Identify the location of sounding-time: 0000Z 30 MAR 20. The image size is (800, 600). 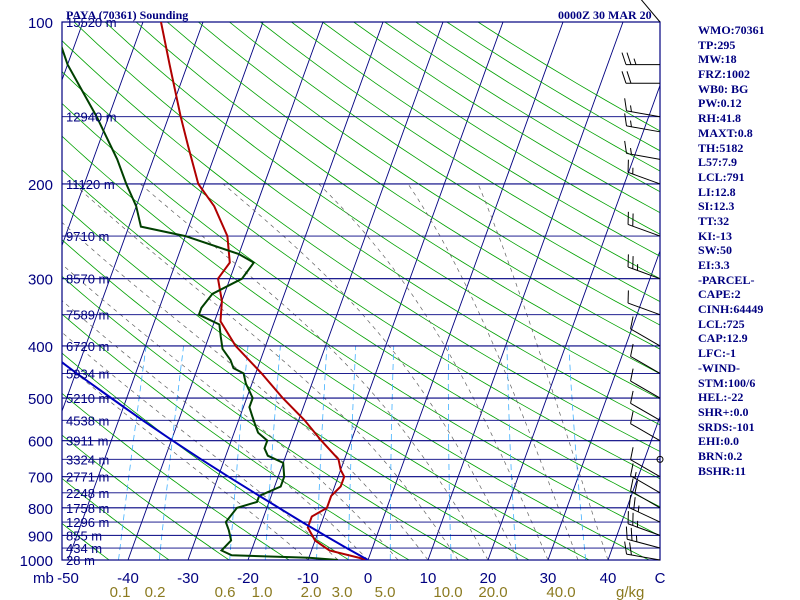
(605, 15).